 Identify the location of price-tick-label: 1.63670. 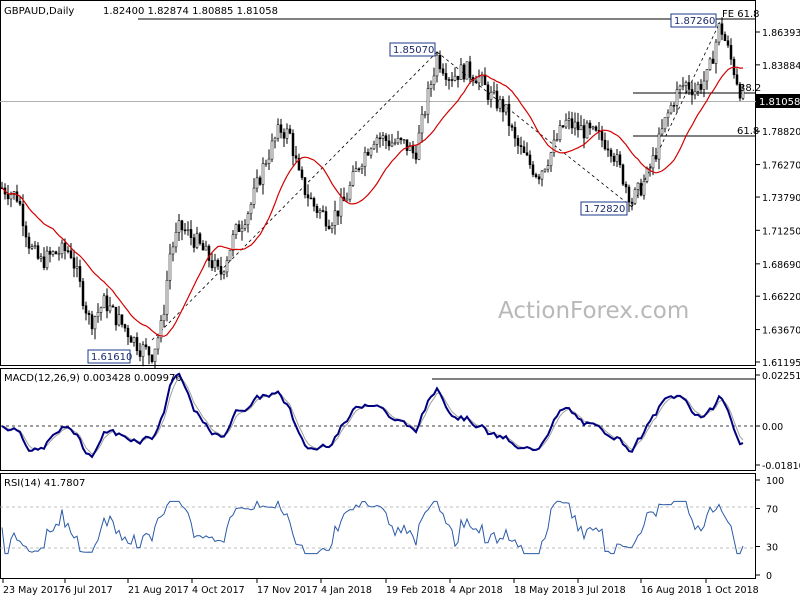
(781, 331).